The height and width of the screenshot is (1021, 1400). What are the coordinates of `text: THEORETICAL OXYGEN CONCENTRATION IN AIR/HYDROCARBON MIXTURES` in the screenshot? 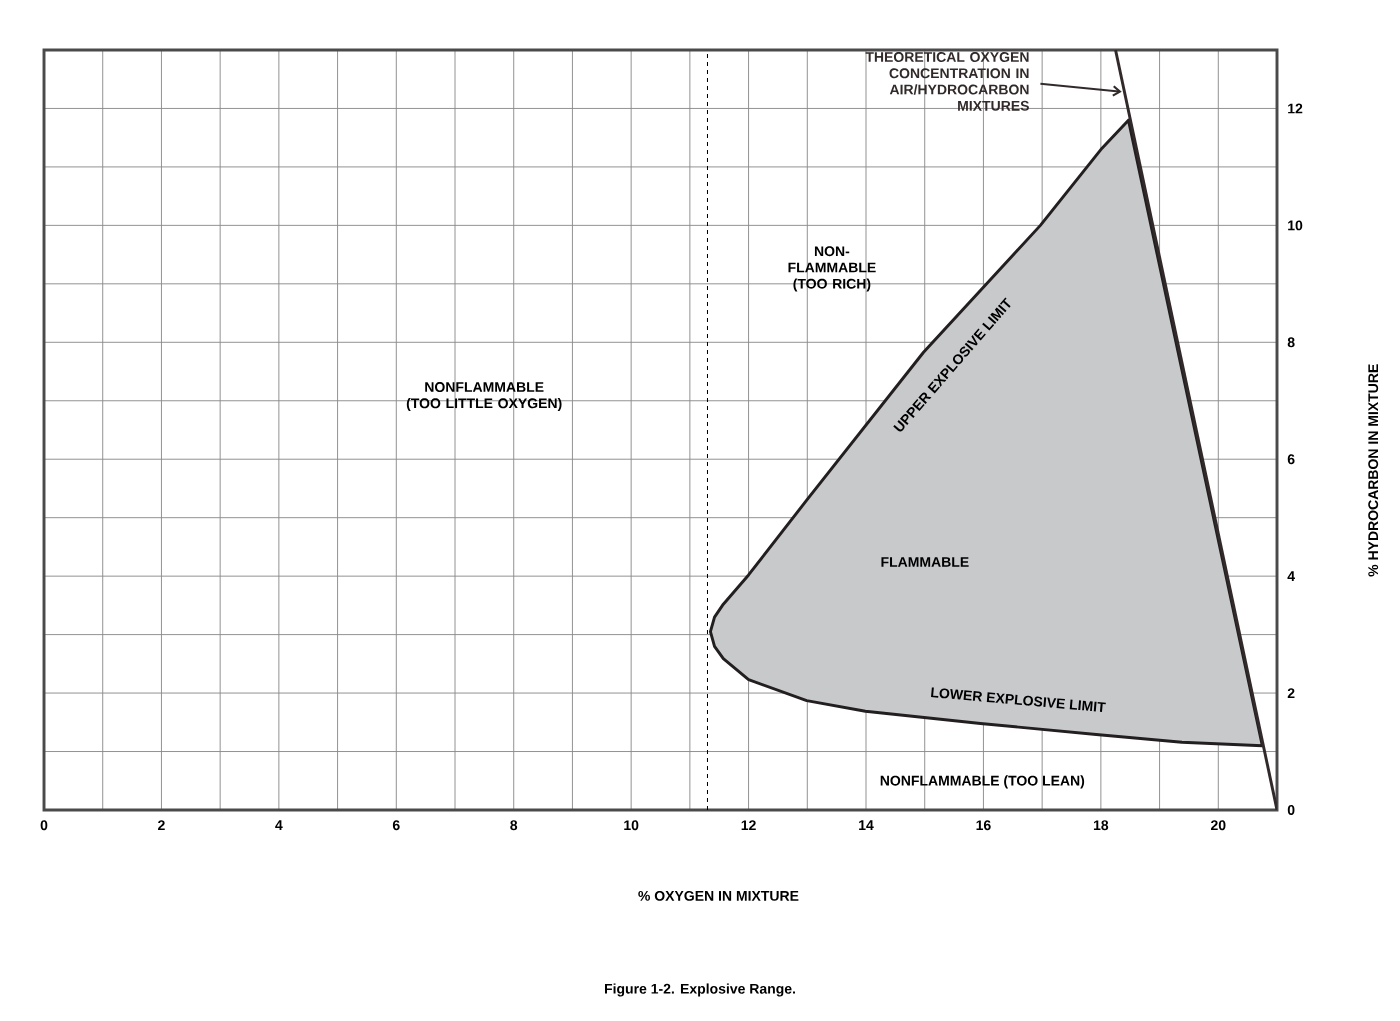 It's located at (947, 81).